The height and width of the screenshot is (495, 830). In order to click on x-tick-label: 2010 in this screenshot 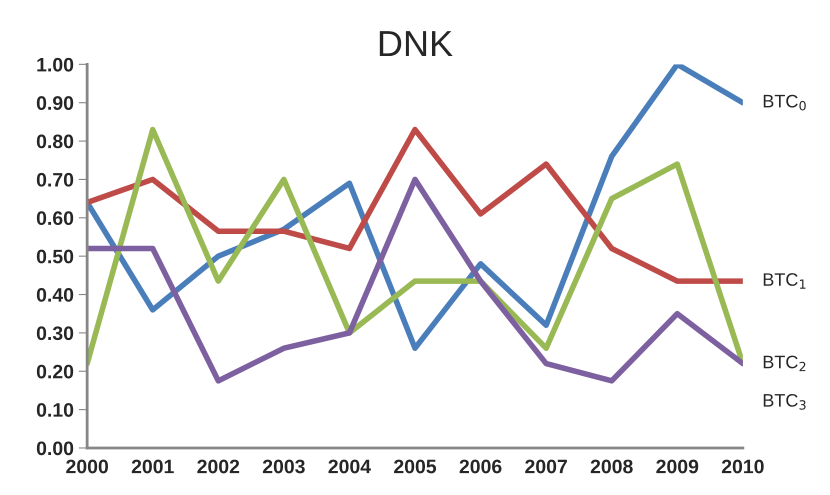, I will do `click(743, 467)`.